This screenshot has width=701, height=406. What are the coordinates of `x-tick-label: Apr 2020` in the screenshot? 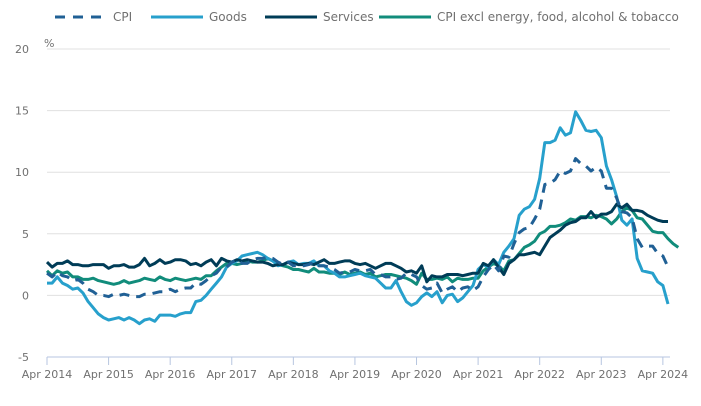 It's located at (416, 374).